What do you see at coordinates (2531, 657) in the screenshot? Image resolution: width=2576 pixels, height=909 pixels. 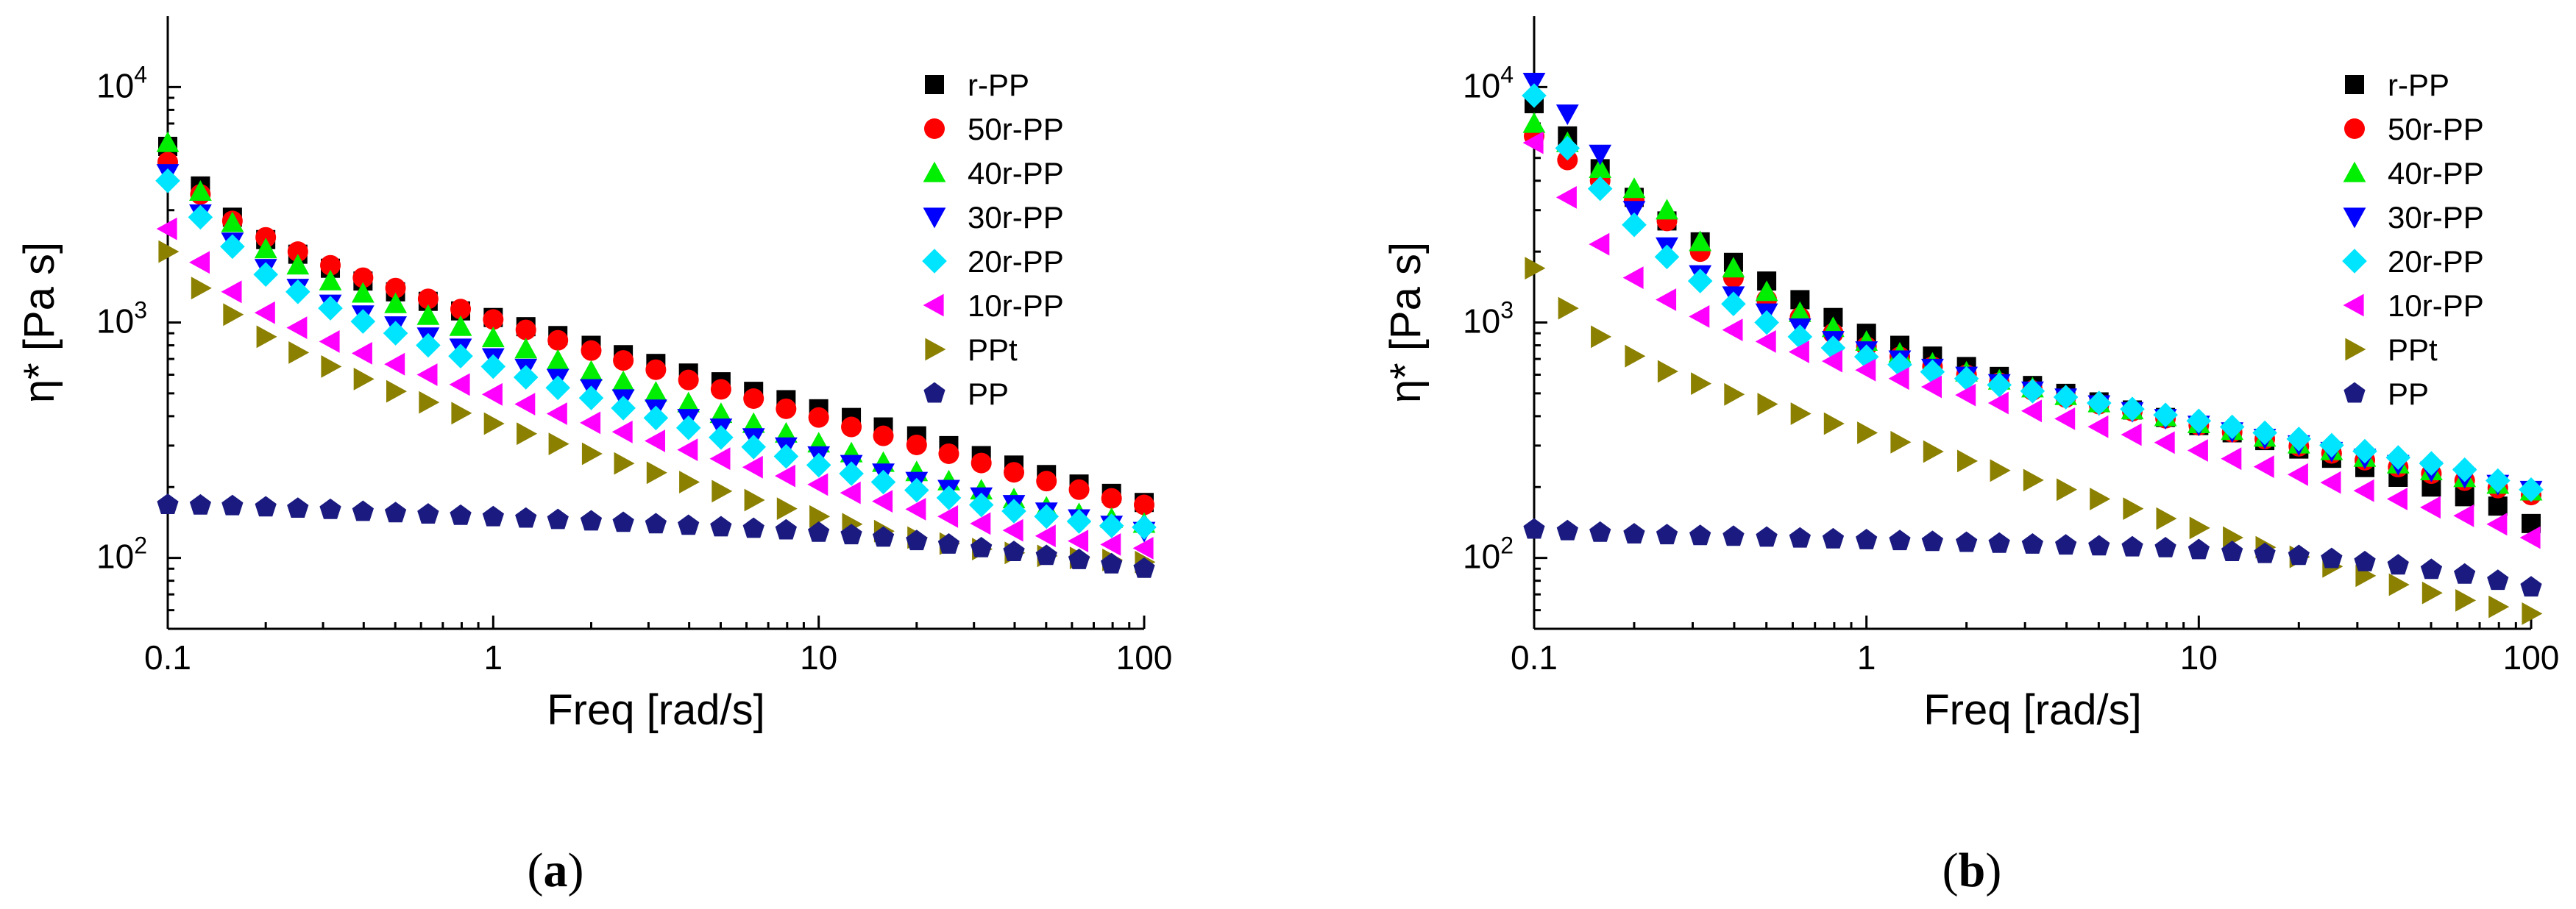 I see `x-tick-label: 100` at bounding box center [2531, 657].